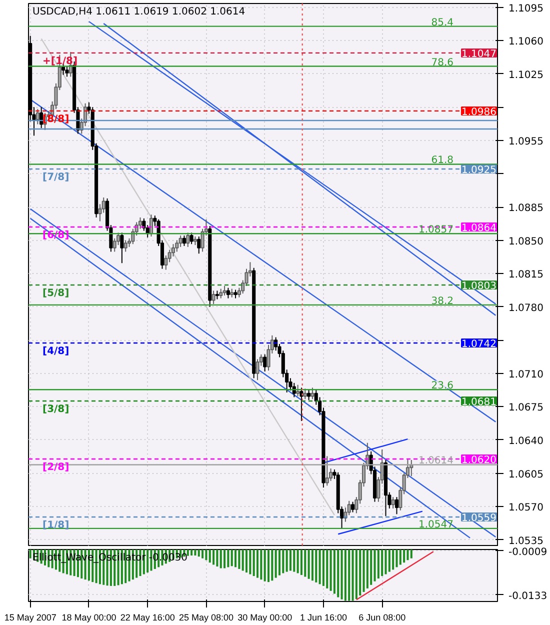  I want to click on category-label: 22 May 16:00, so click(147, 617).